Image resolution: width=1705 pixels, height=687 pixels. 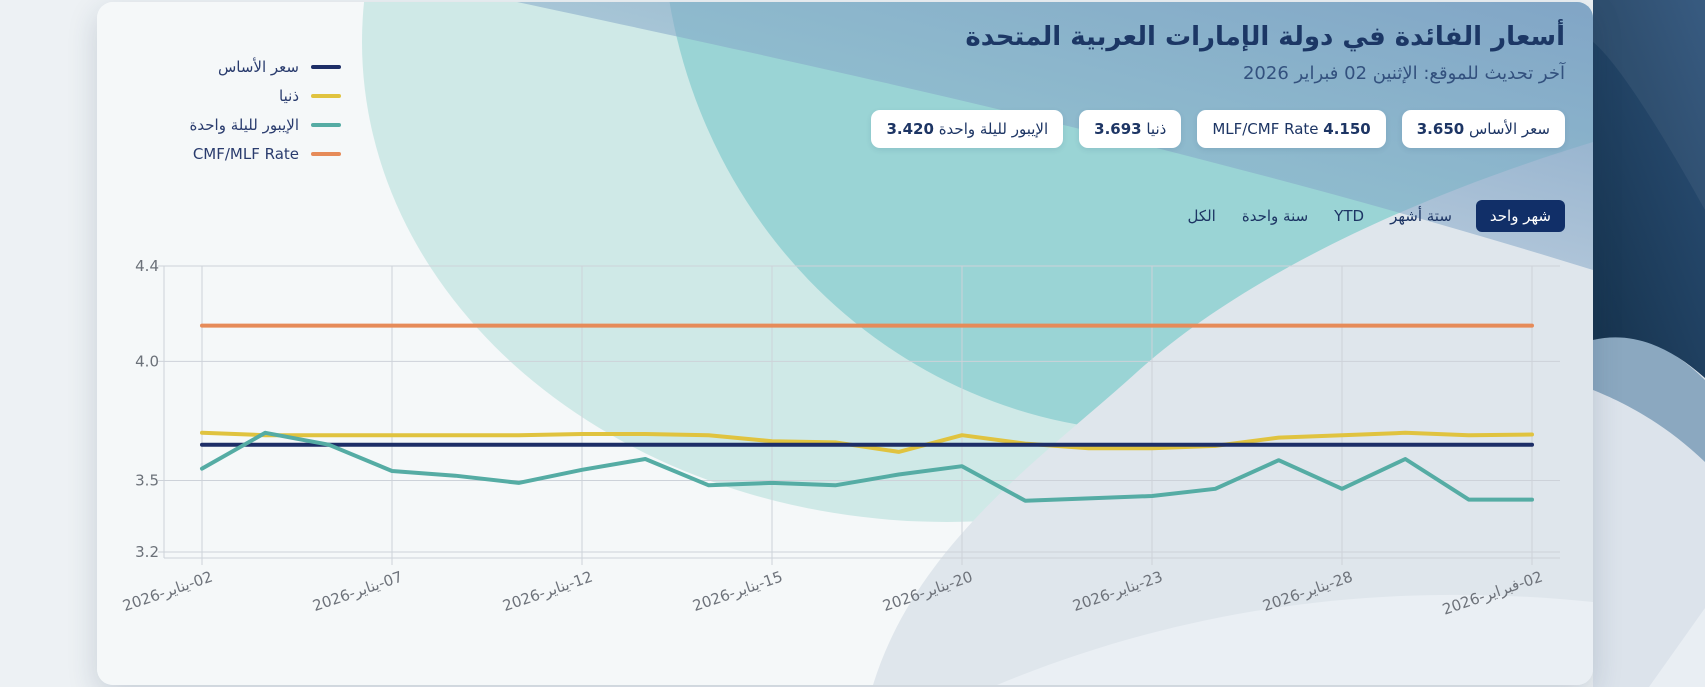 I want to click on legend-item-0: سعر الأساس, so click(x=219, y=66).